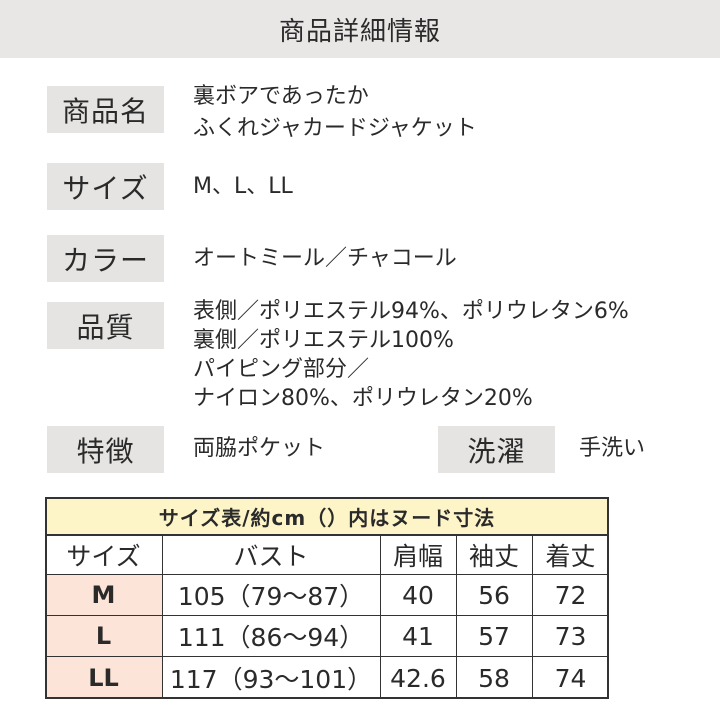 The image size is (720, 720). Describe the element at coordinates (271, 596) in the screenshot. I see `table-cell: 105（79〜87）` at that location.